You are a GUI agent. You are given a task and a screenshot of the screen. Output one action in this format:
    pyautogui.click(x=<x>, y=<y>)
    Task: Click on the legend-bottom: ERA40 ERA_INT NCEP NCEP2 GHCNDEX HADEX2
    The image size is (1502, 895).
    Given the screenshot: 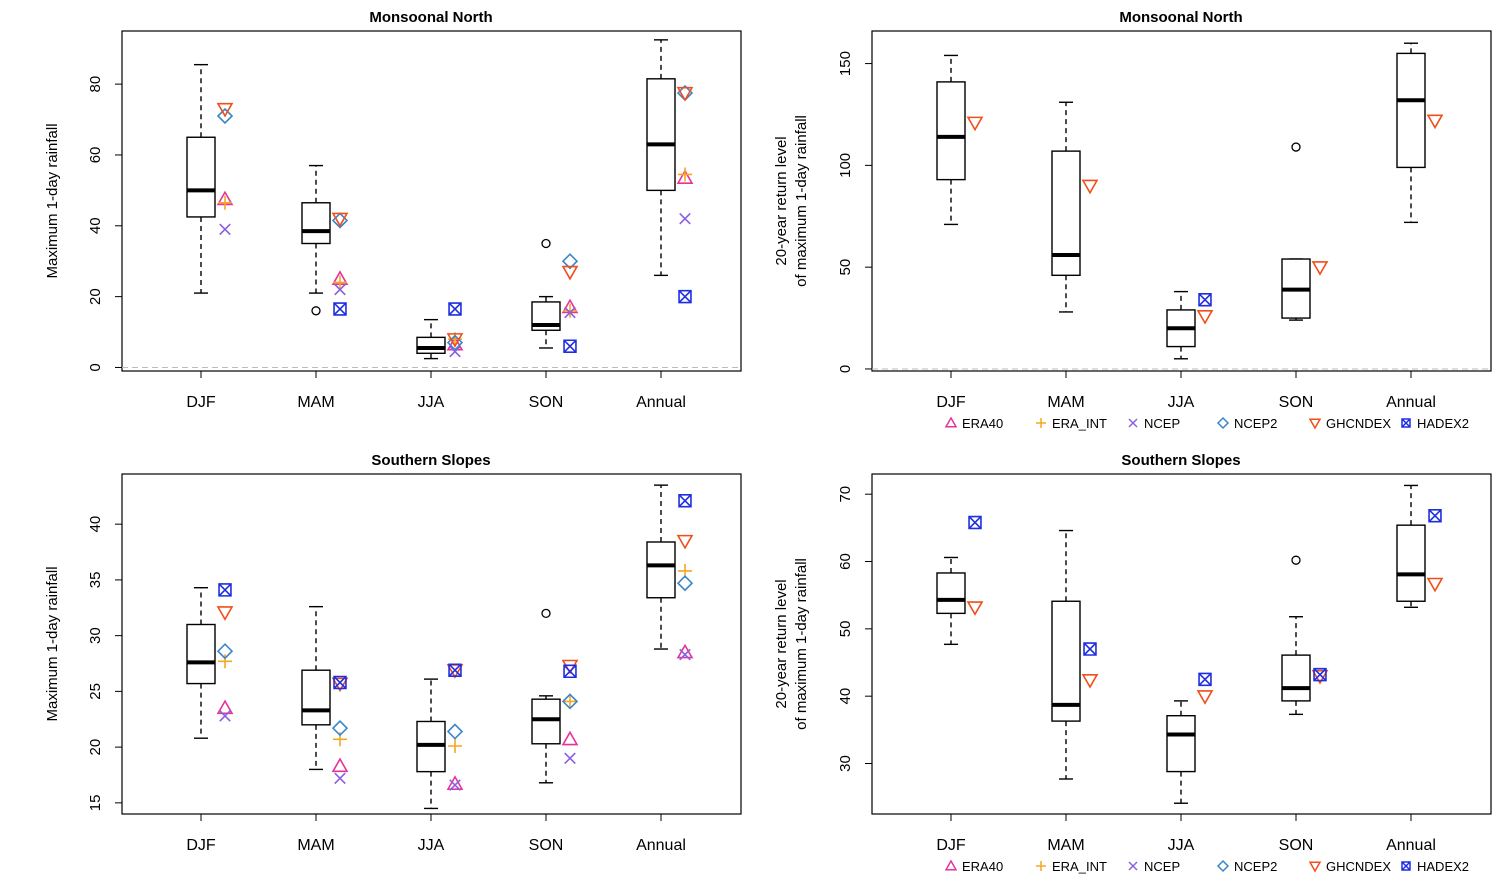 What is the action you would take?
    pyautogui.click(x=1206, y=866)
    